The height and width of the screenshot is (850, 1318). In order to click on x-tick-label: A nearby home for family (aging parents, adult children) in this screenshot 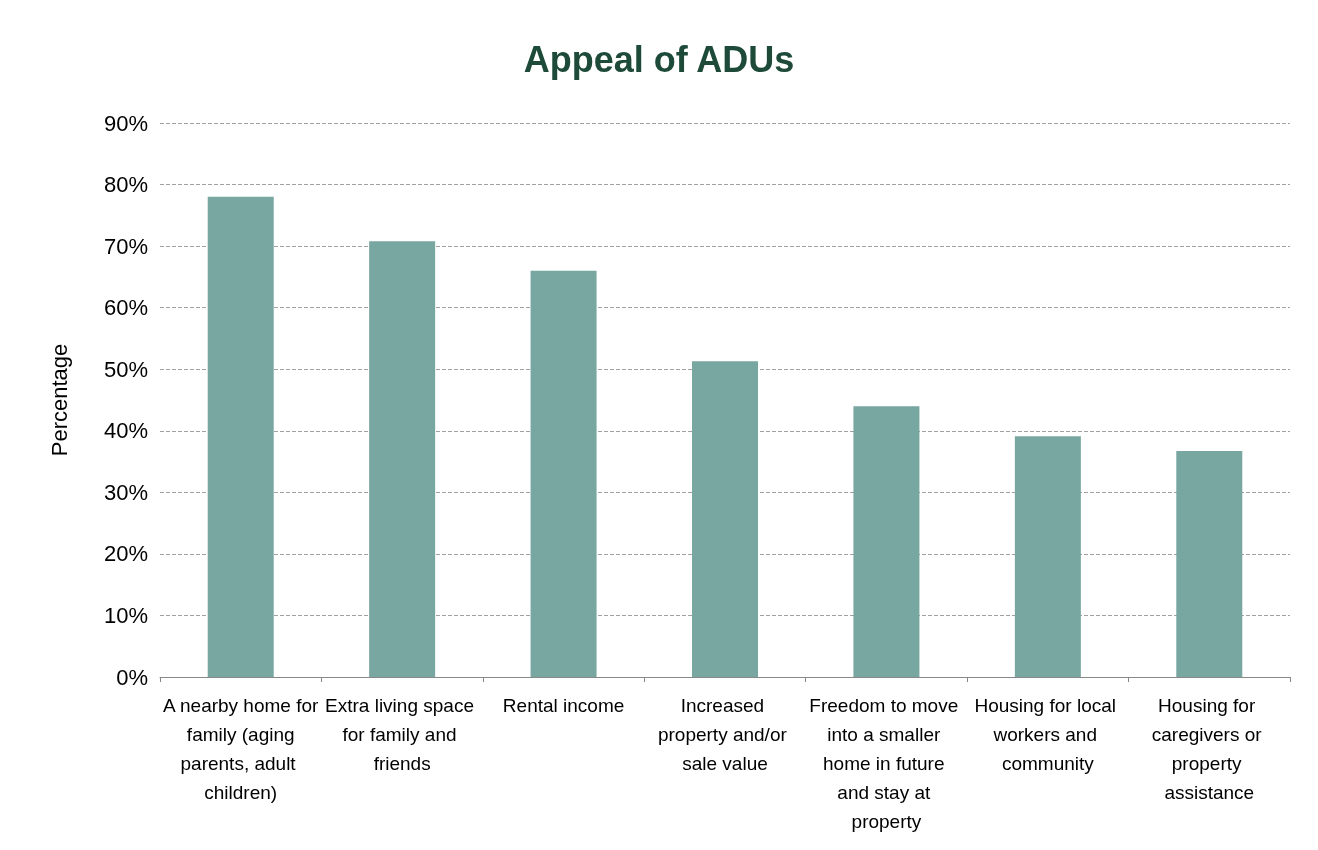, I will do `click(241, 749)`.